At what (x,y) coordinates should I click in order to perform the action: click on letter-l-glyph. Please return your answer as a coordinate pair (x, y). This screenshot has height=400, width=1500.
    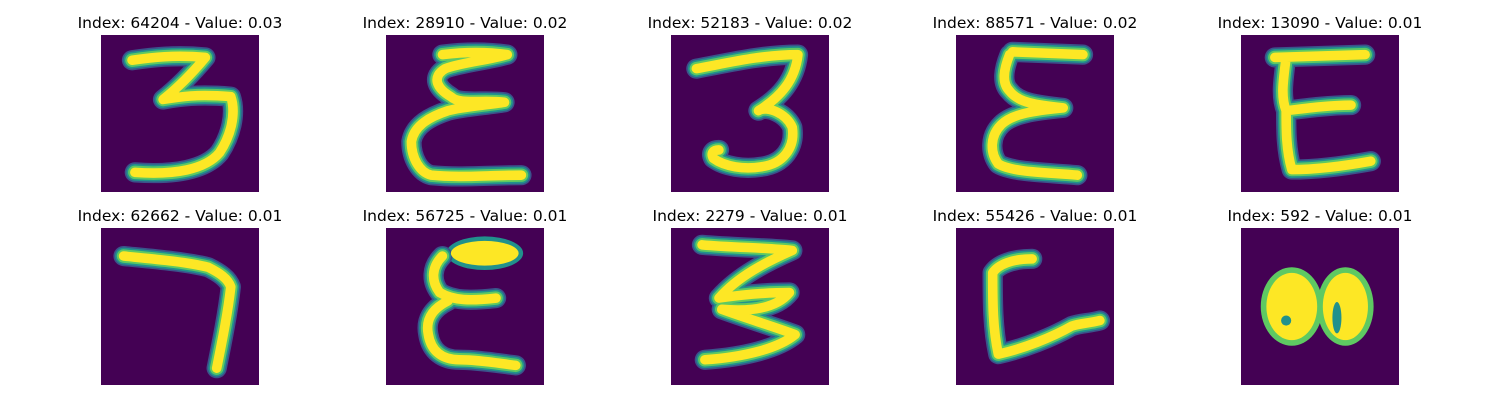
    Looking at the image, I should click on (1035, 306).